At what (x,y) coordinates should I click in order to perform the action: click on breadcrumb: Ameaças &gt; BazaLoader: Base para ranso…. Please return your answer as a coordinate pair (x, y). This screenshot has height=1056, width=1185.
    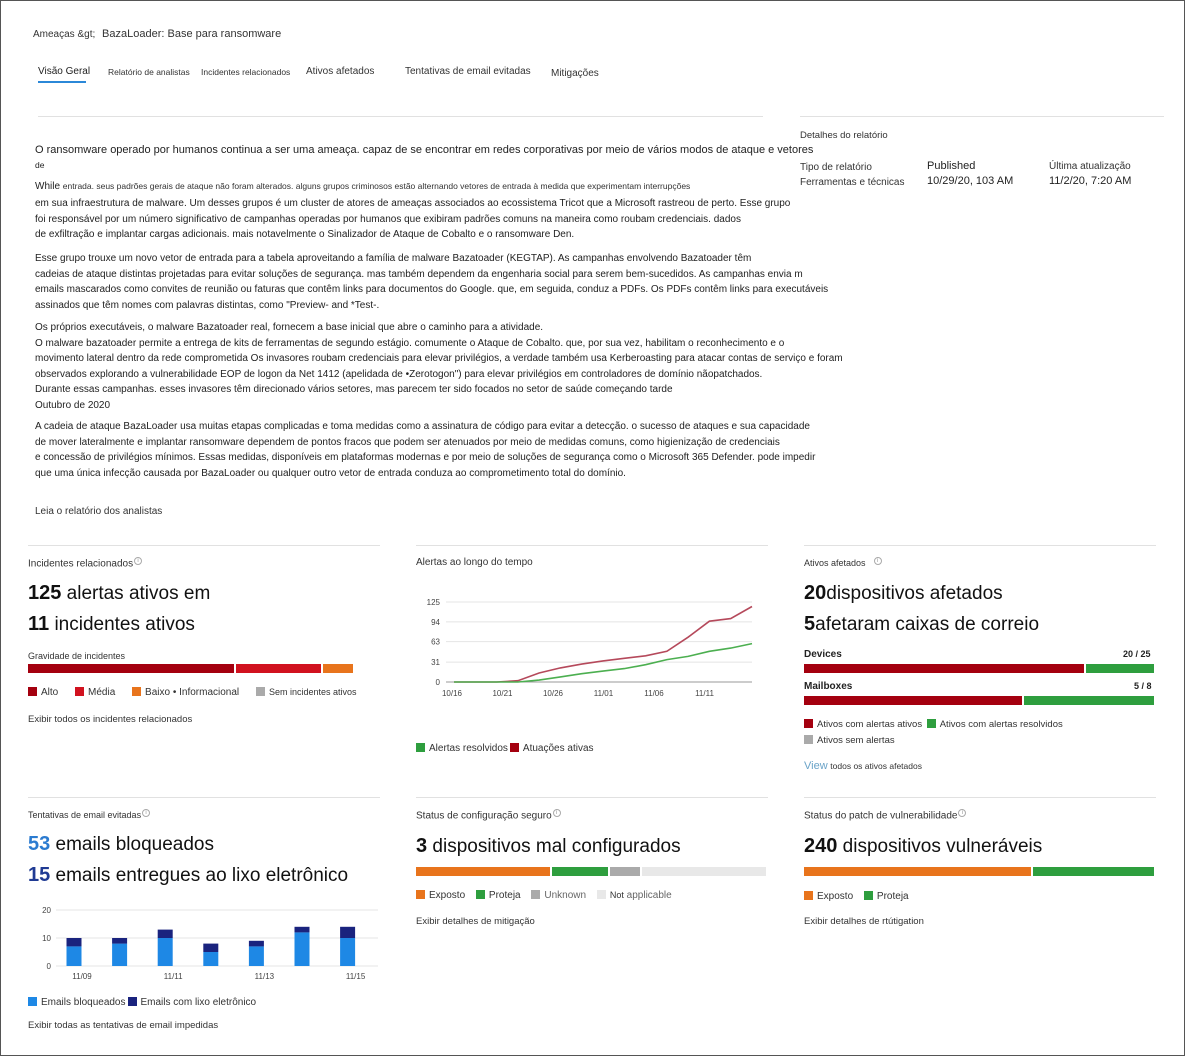
    Looking at the image, I should click on (157, 34).